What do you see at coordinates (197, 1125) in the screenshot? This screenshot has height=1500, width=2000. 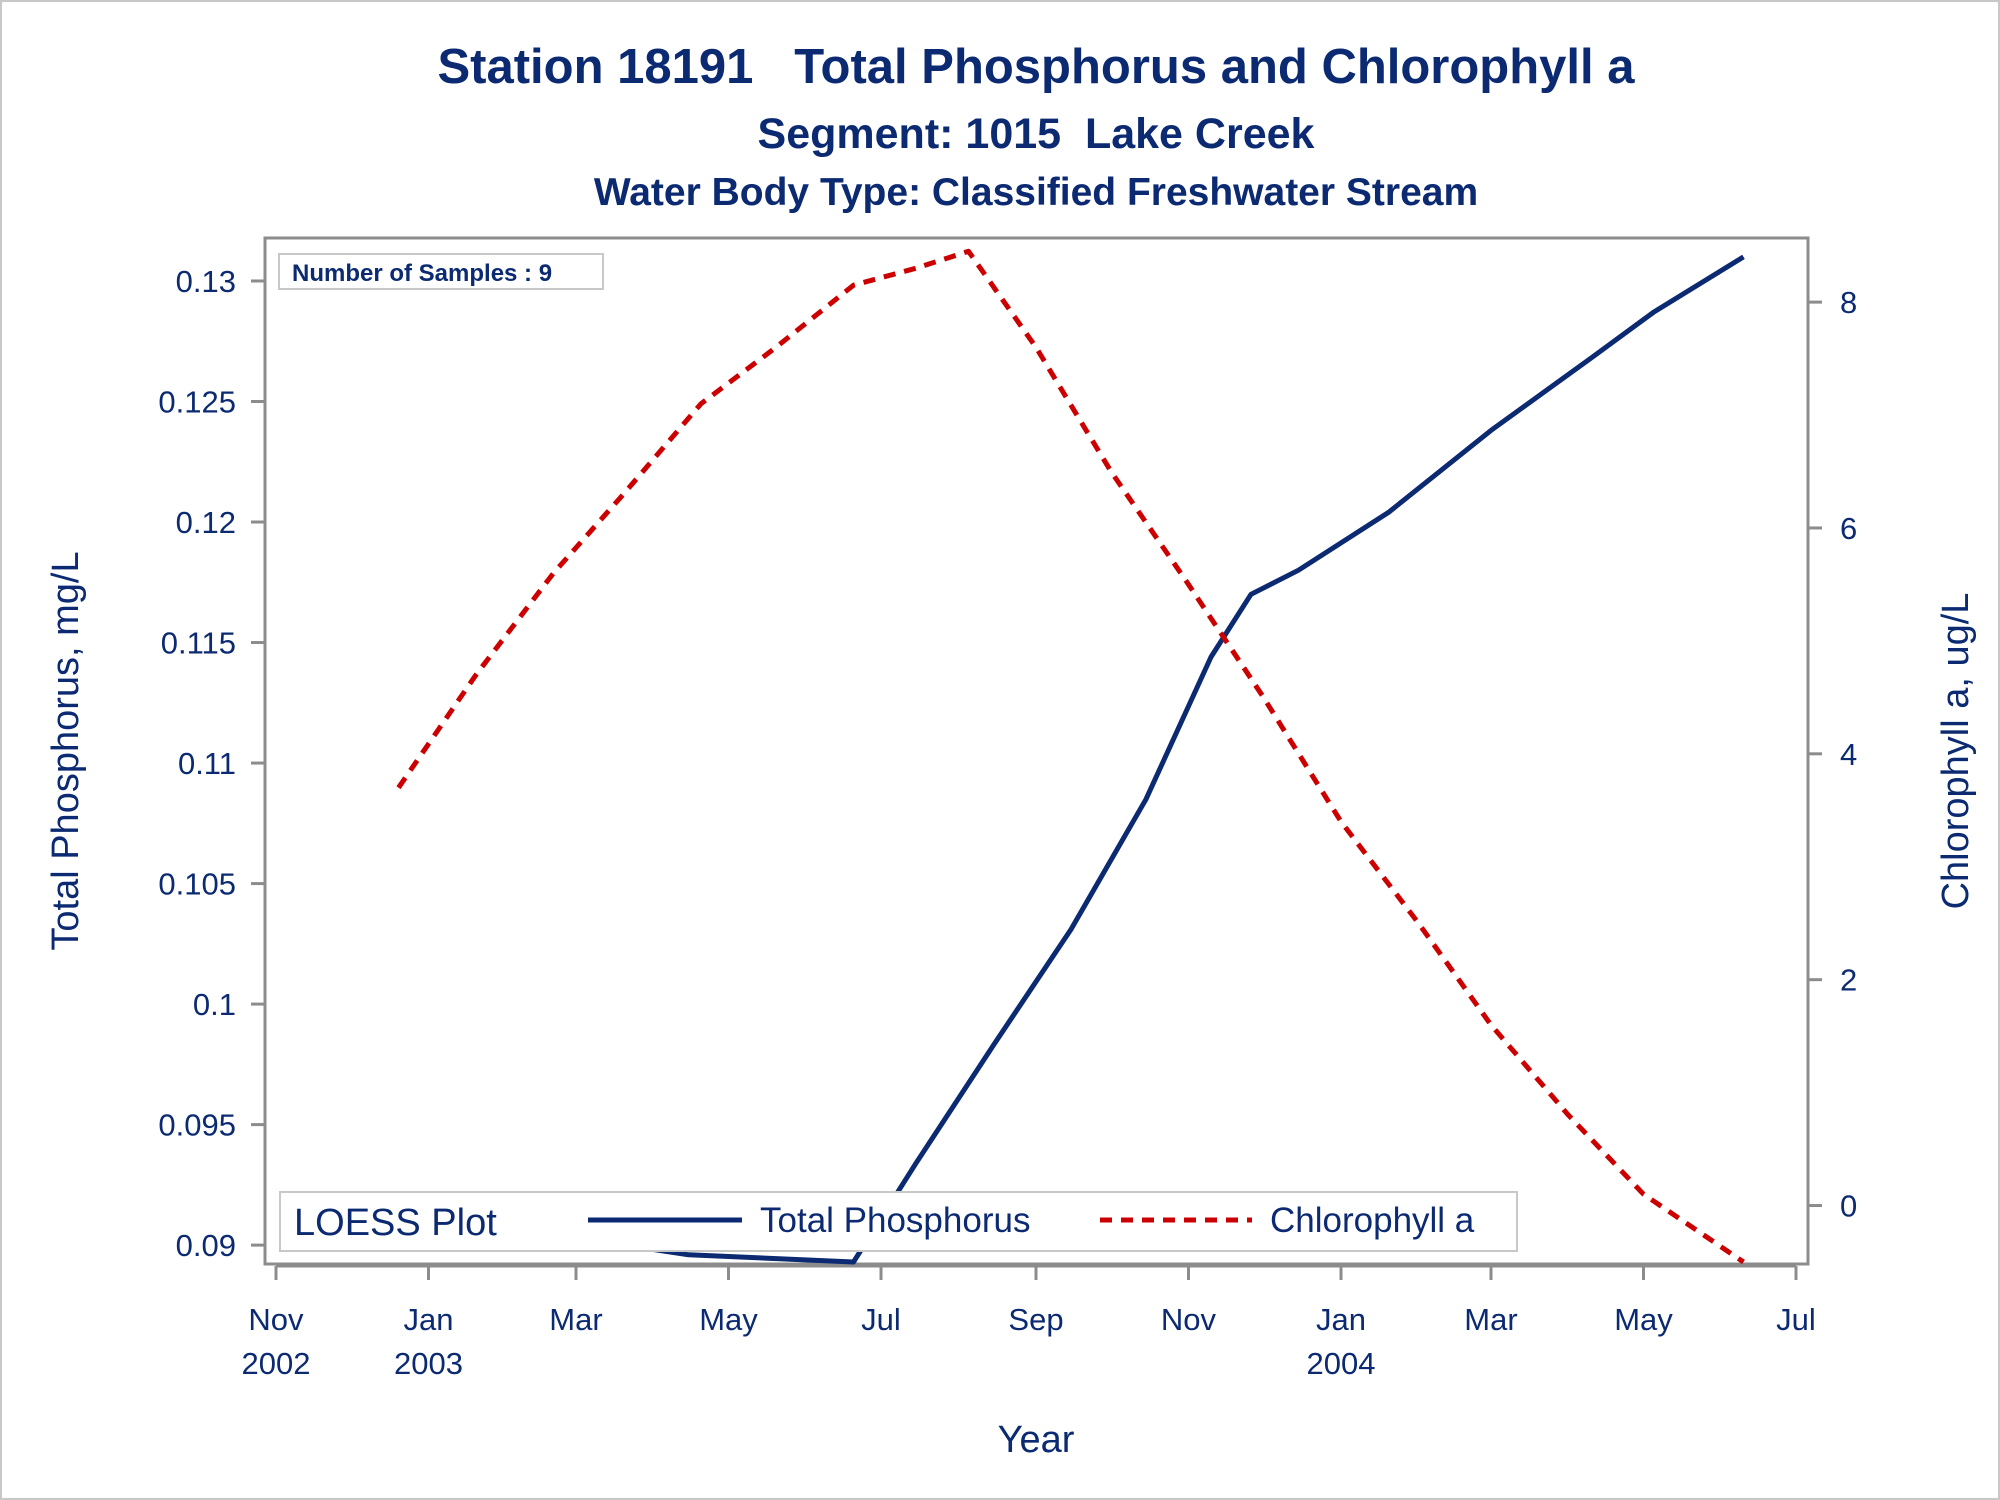 I see `y-left-tick-label: 0.095` at bounding box center [197, 1125].